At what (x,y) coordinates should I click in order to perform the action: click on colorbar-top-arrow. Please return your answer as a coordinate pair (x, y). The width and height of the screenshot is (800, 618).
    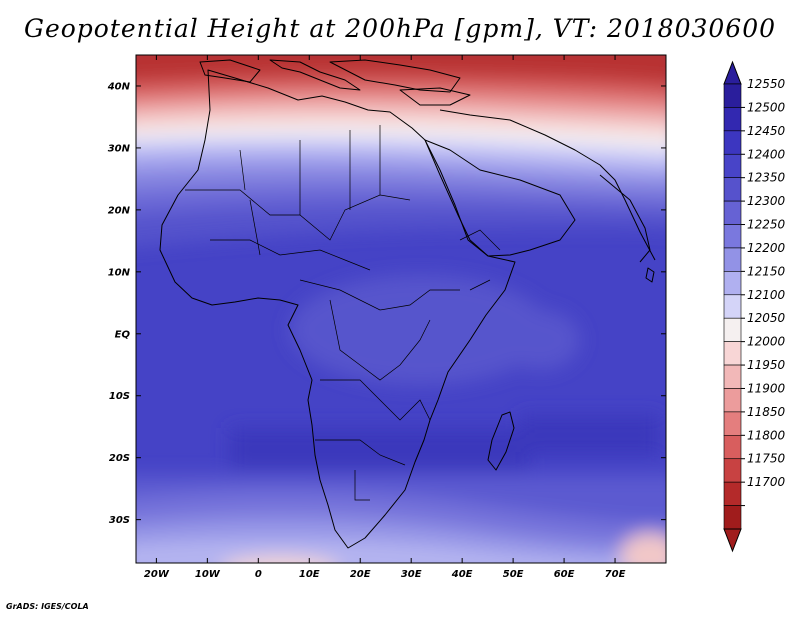
    Looking at the image, I should click on (732, 72).